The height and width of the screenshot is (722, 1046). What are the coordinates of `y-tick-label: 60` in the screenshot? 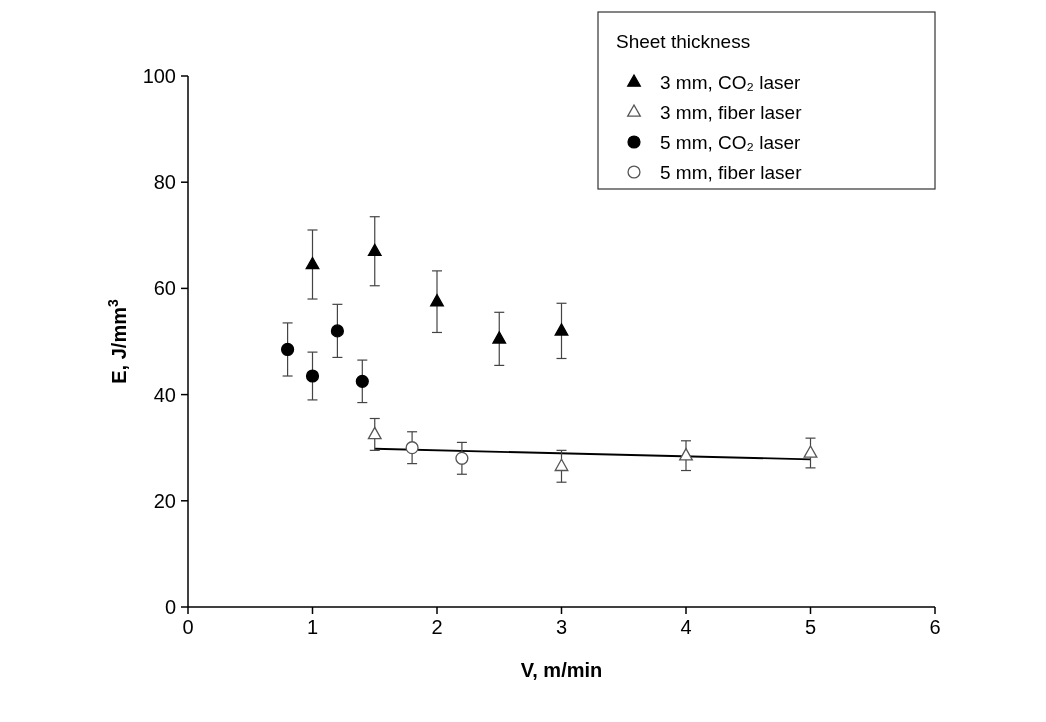 It's located at (164, 288).